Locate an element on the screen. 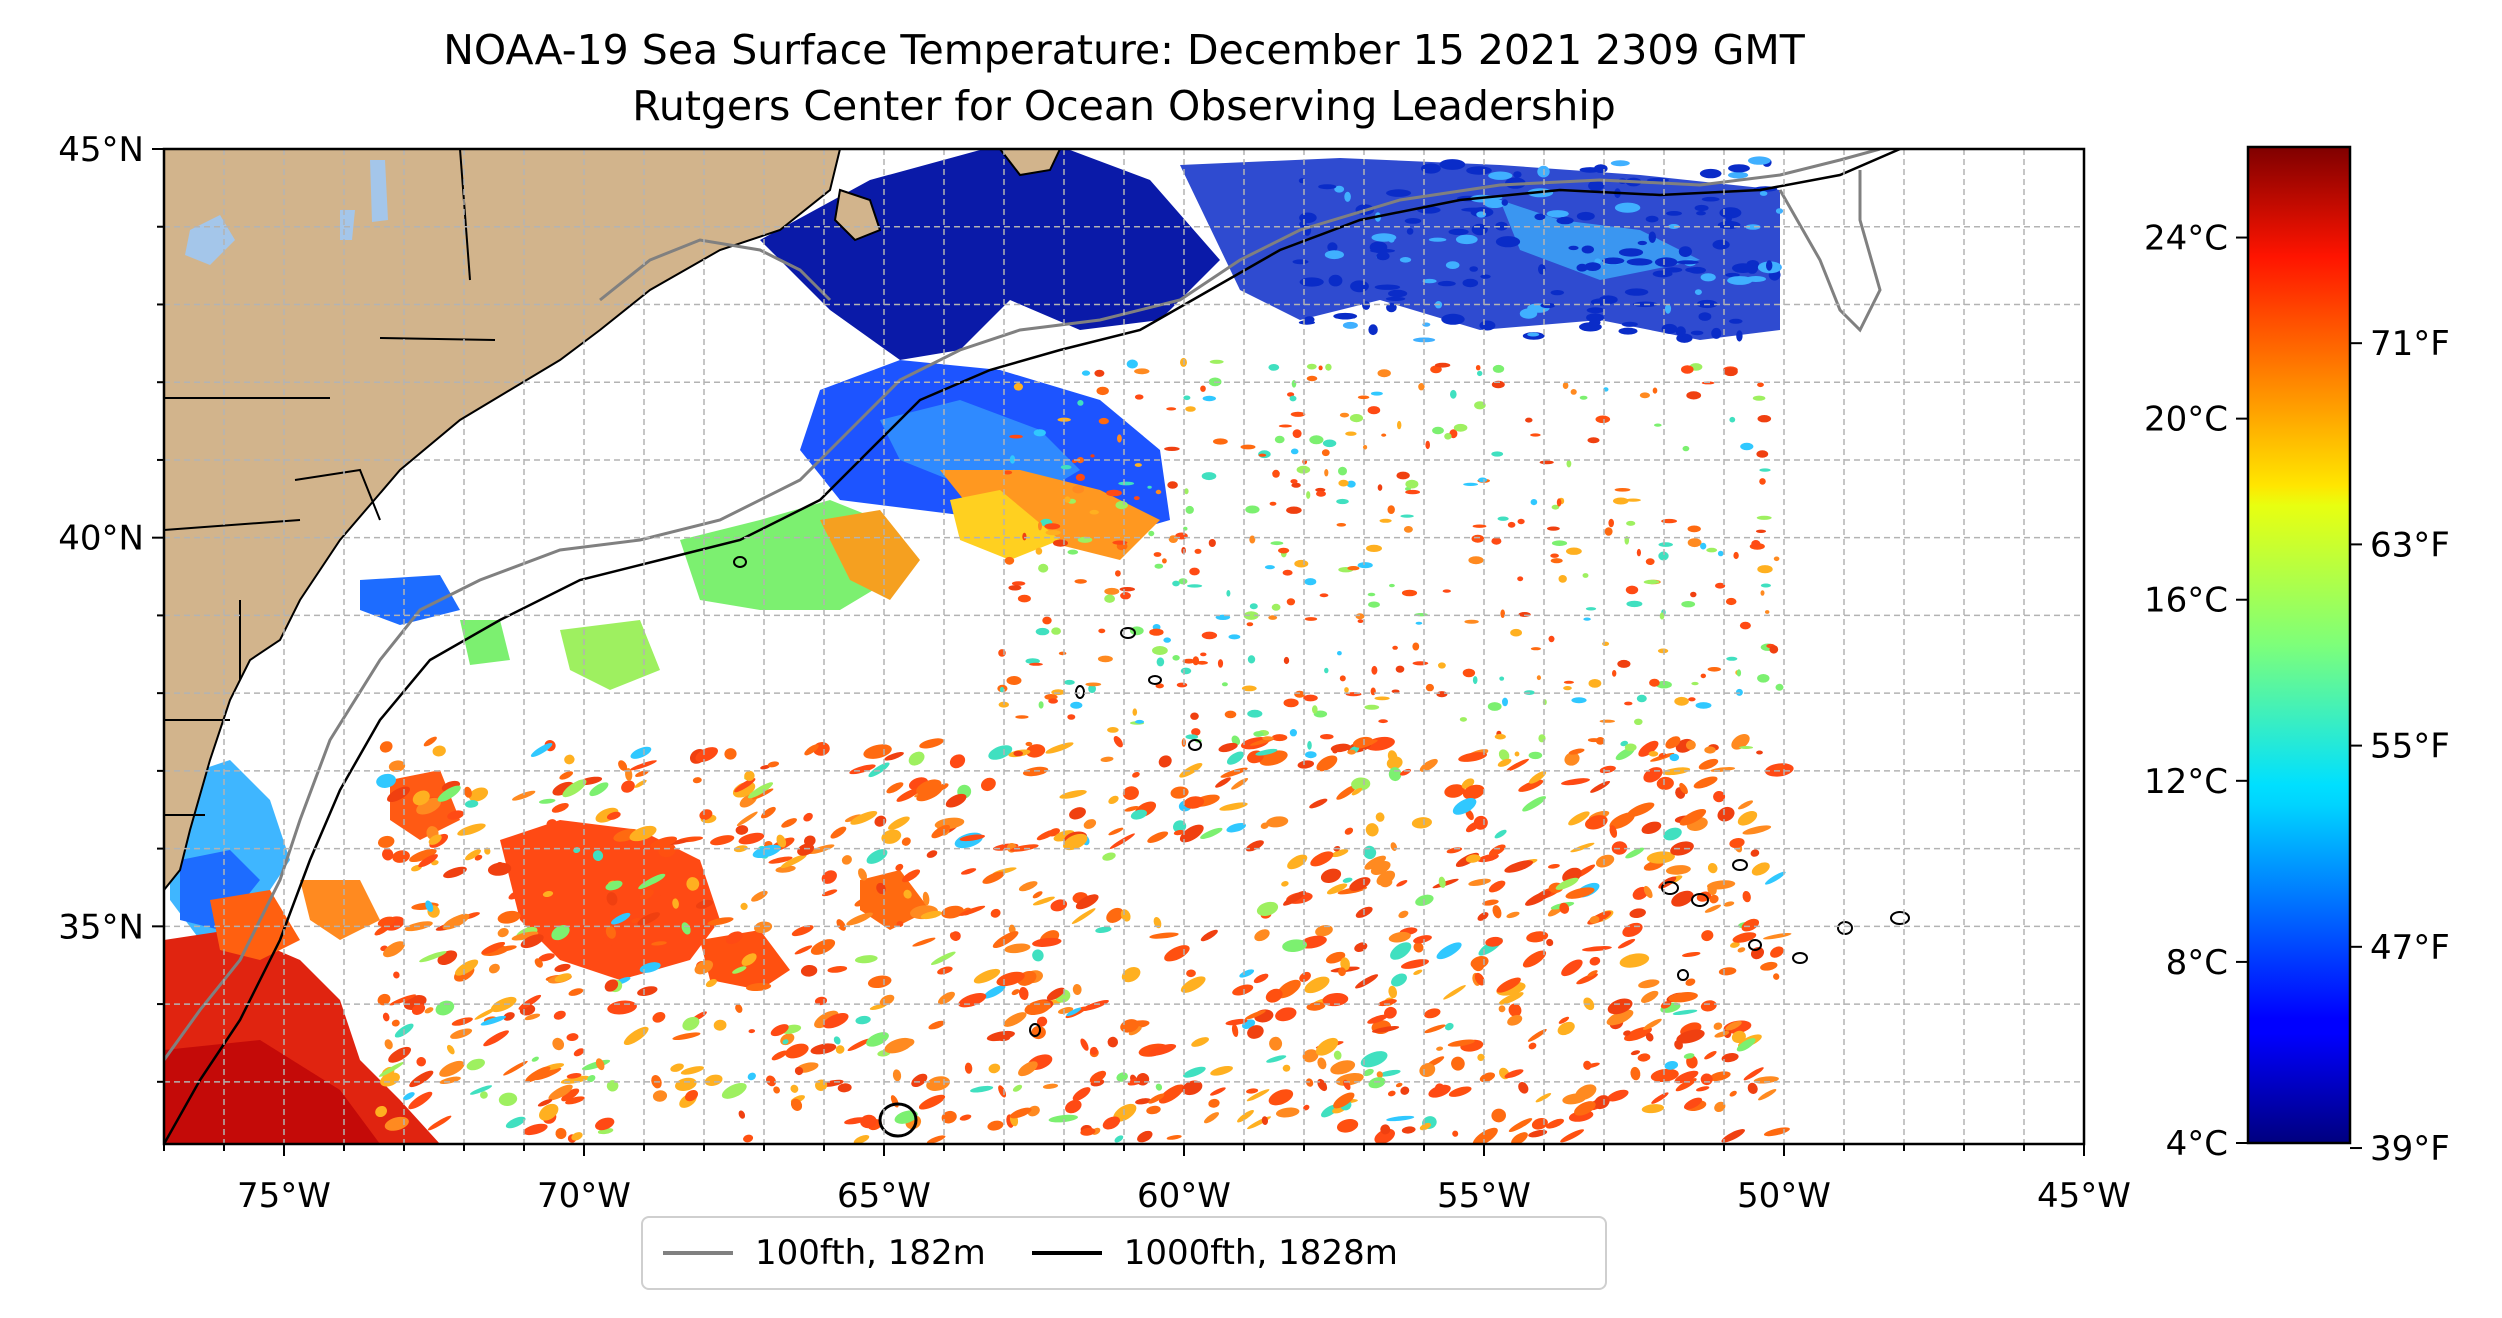 This screenshot has height=1318, width=2502. fahrenheit-tick-label: 39°F is located at coordinates (2410, 1149).